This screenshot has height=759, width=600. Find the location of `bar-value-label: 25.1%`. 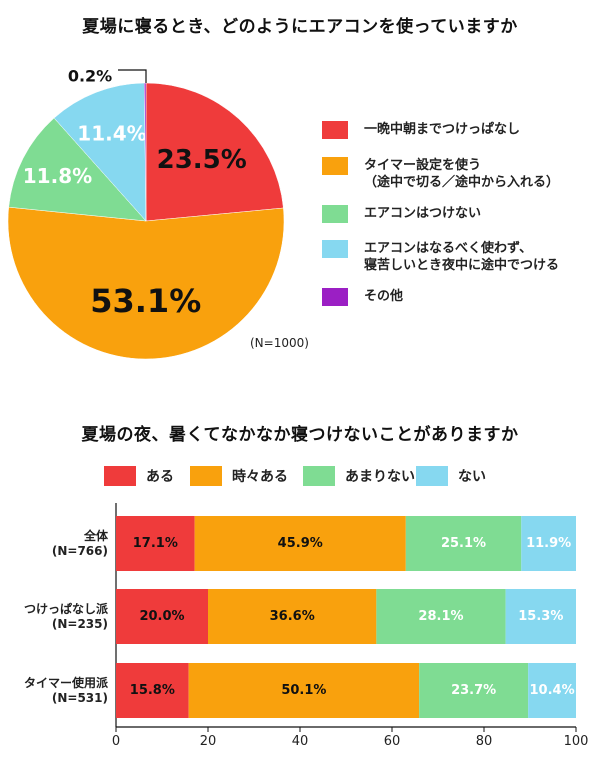

bar-value-label: 25.1% is located at coordinates (463, 543).